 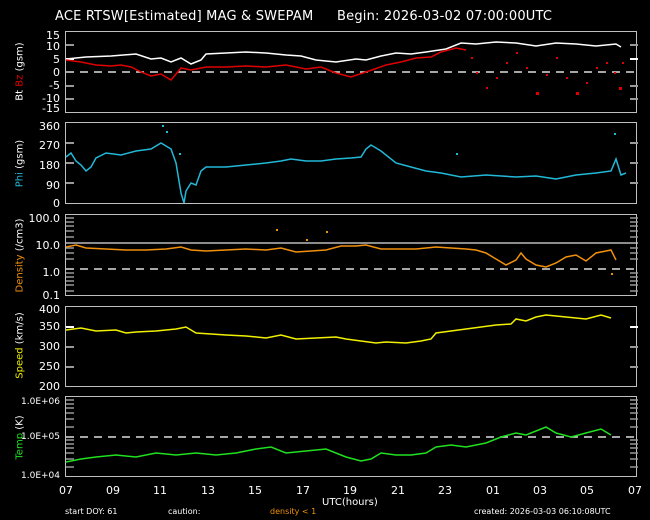 What do you see at coordinates (352, 341) in the screenshot?
I see `plot-speed` at bounding box center [352, 341].